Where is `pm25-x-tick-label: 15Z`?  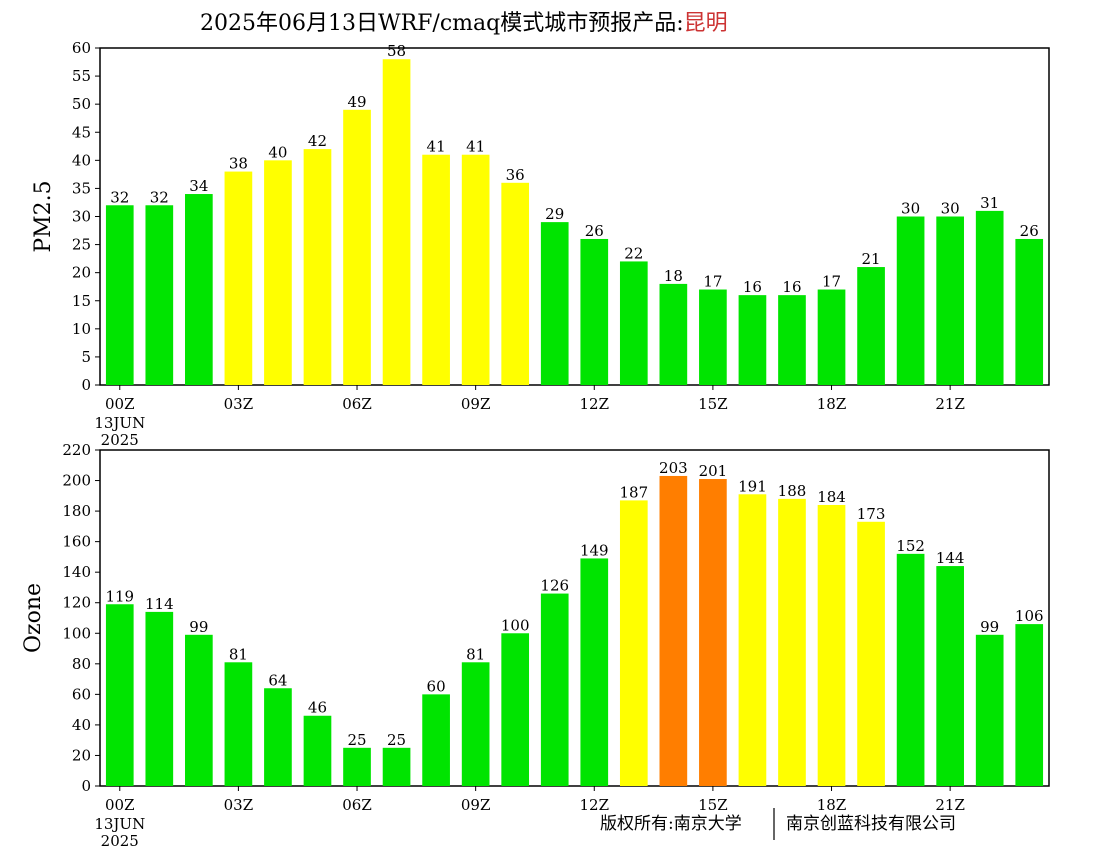 pm25-x-tick-label: 15Z is located at coordinates (713, 404).